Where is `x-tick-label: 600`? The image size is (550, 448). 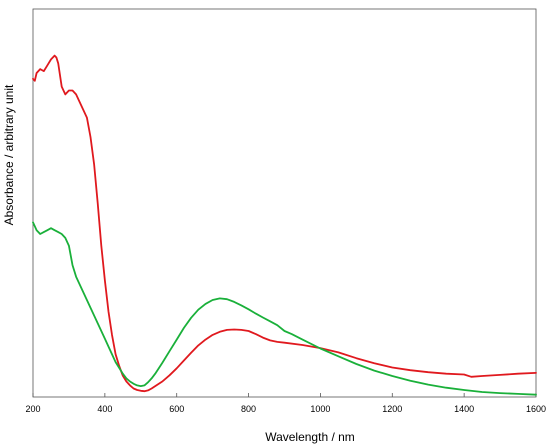 x-tick-label: 600 is located at coordinates (176, 409).